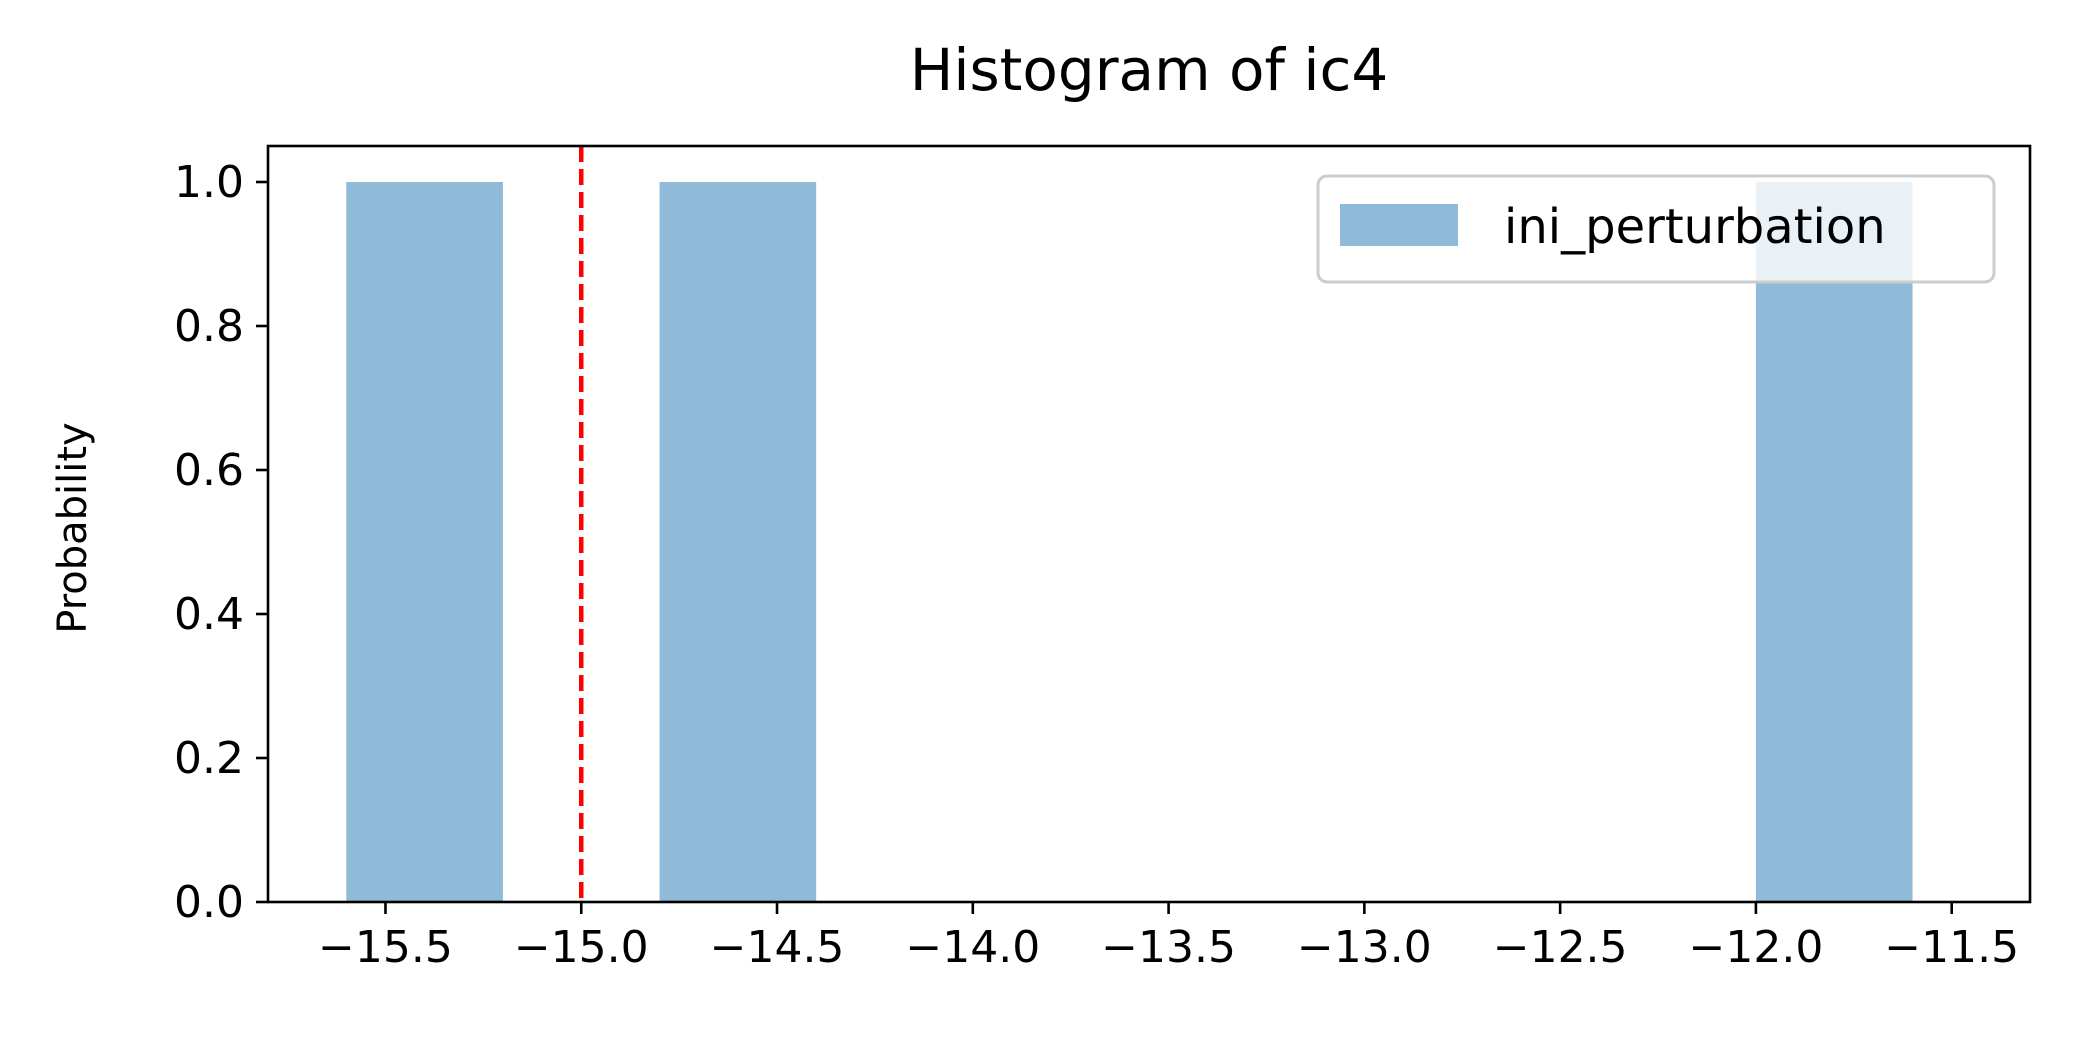  What do you see at coordinates (1168, 947) in the screenshot?
I see `x-tick-label: −13.5` at bounding box center [1168, 947].